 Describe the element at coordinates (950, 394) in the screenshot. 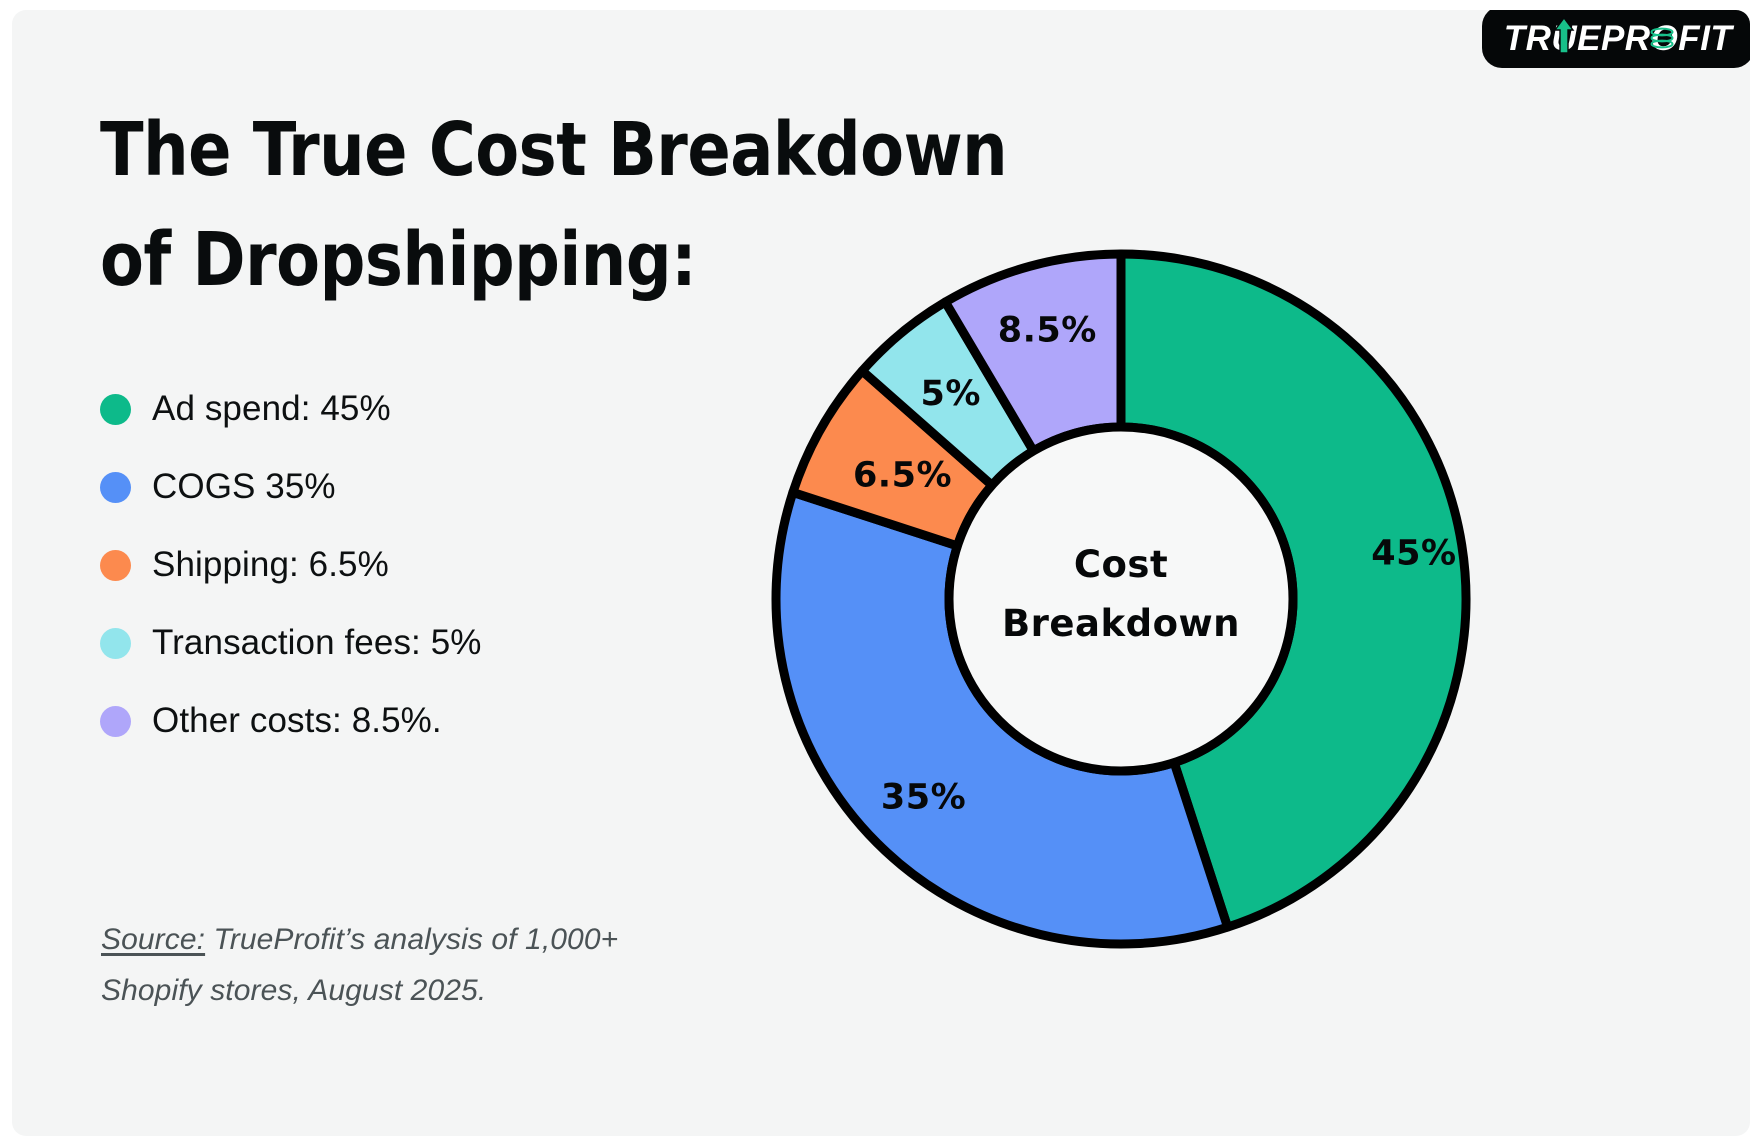

I see `donut-slice-label-transaction-fees: 5%` at that location.